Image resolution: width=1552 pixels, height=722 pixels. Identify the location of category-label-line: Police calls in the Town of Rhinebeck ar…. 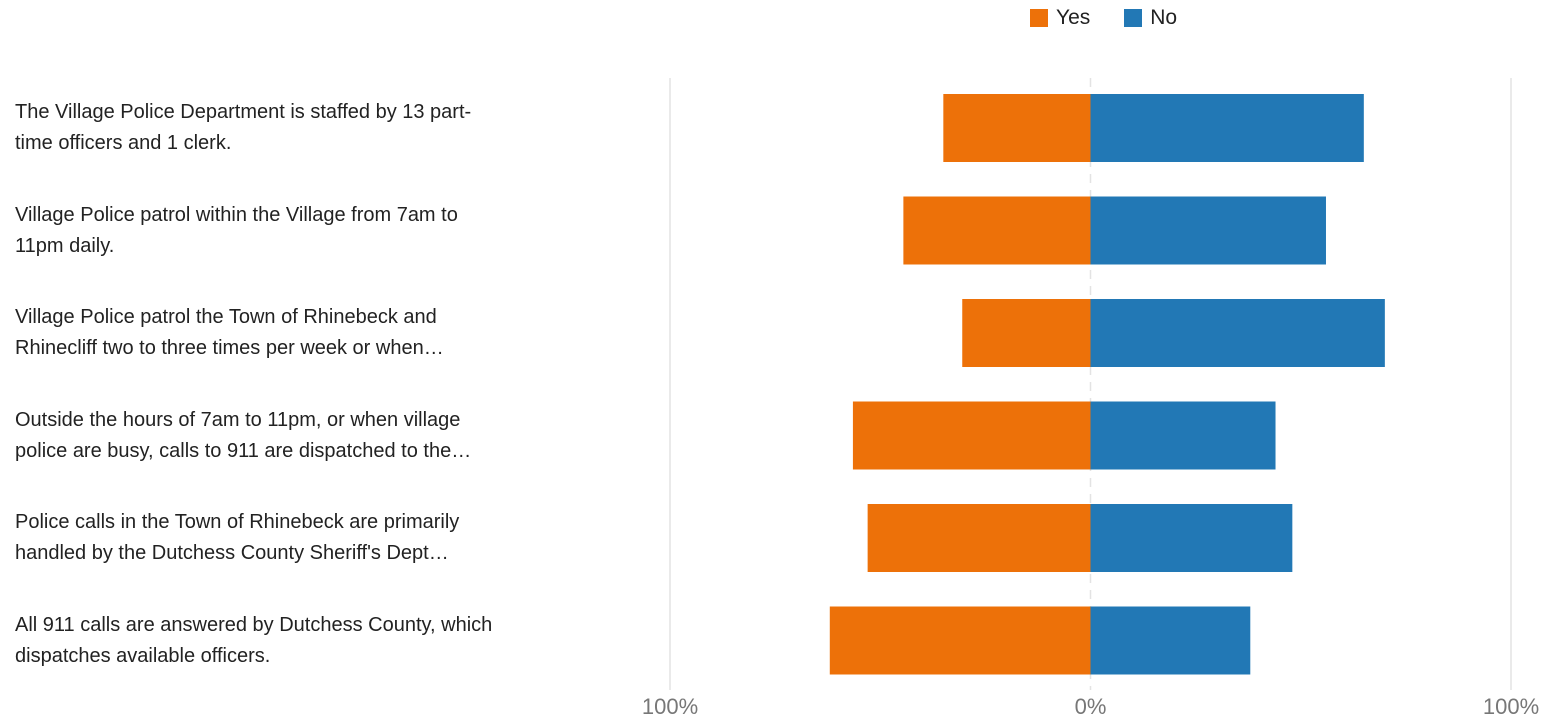
(237, 522).